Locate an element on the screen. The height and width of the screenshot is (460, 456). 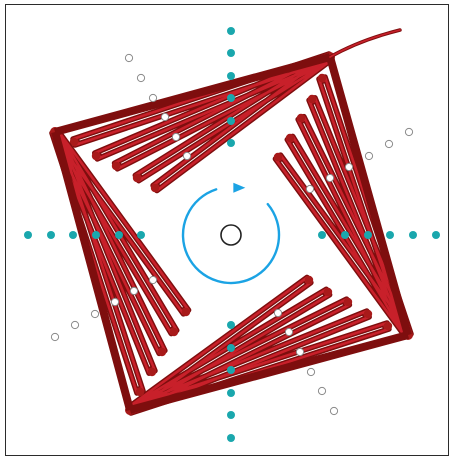
center-layer is located at coordinates (231, 233).